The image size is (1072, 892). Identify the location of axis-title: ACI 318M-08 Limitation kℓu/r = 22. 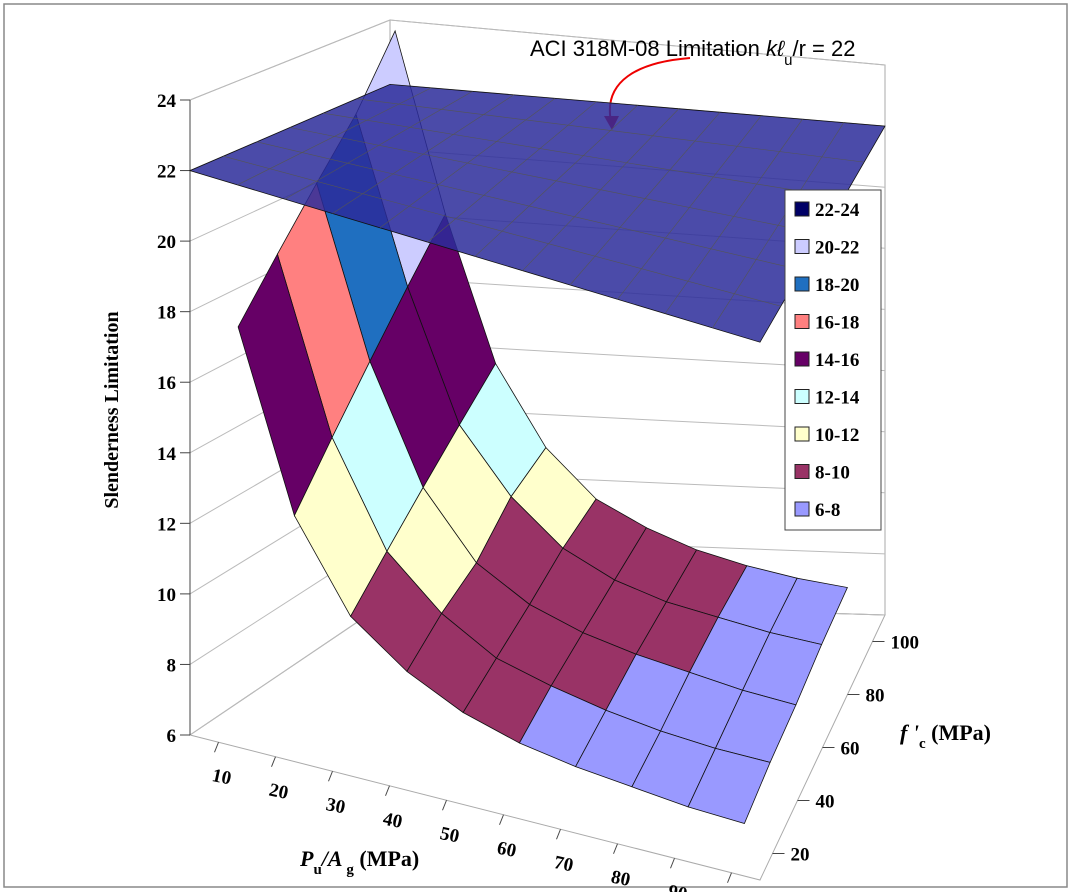
(692, 52).